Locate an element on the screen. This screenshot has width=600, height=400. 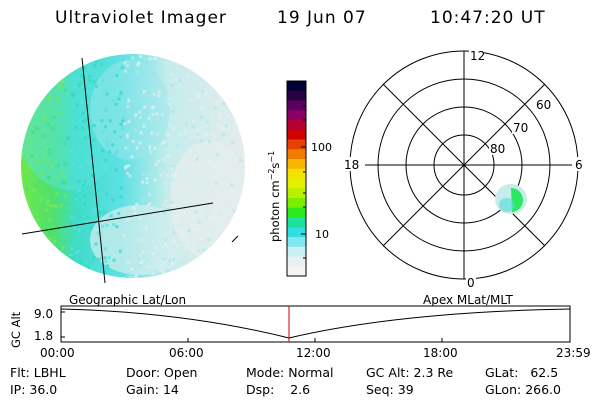
time-label: 10:47:20 UT is located at coordinates (488, 18).